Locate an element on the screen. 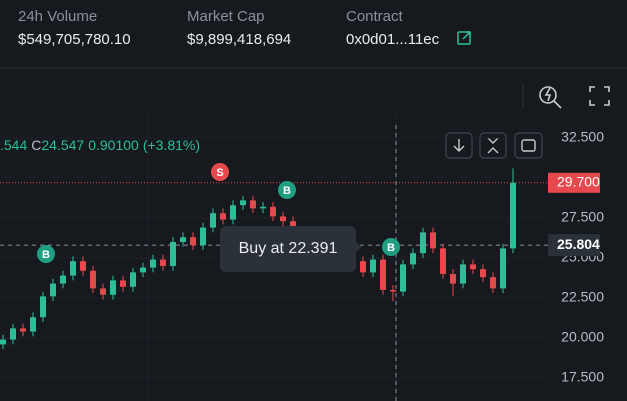 The height and width of the screenshot is (401, 627). chart-buttons is located at coordinates (494, 145).